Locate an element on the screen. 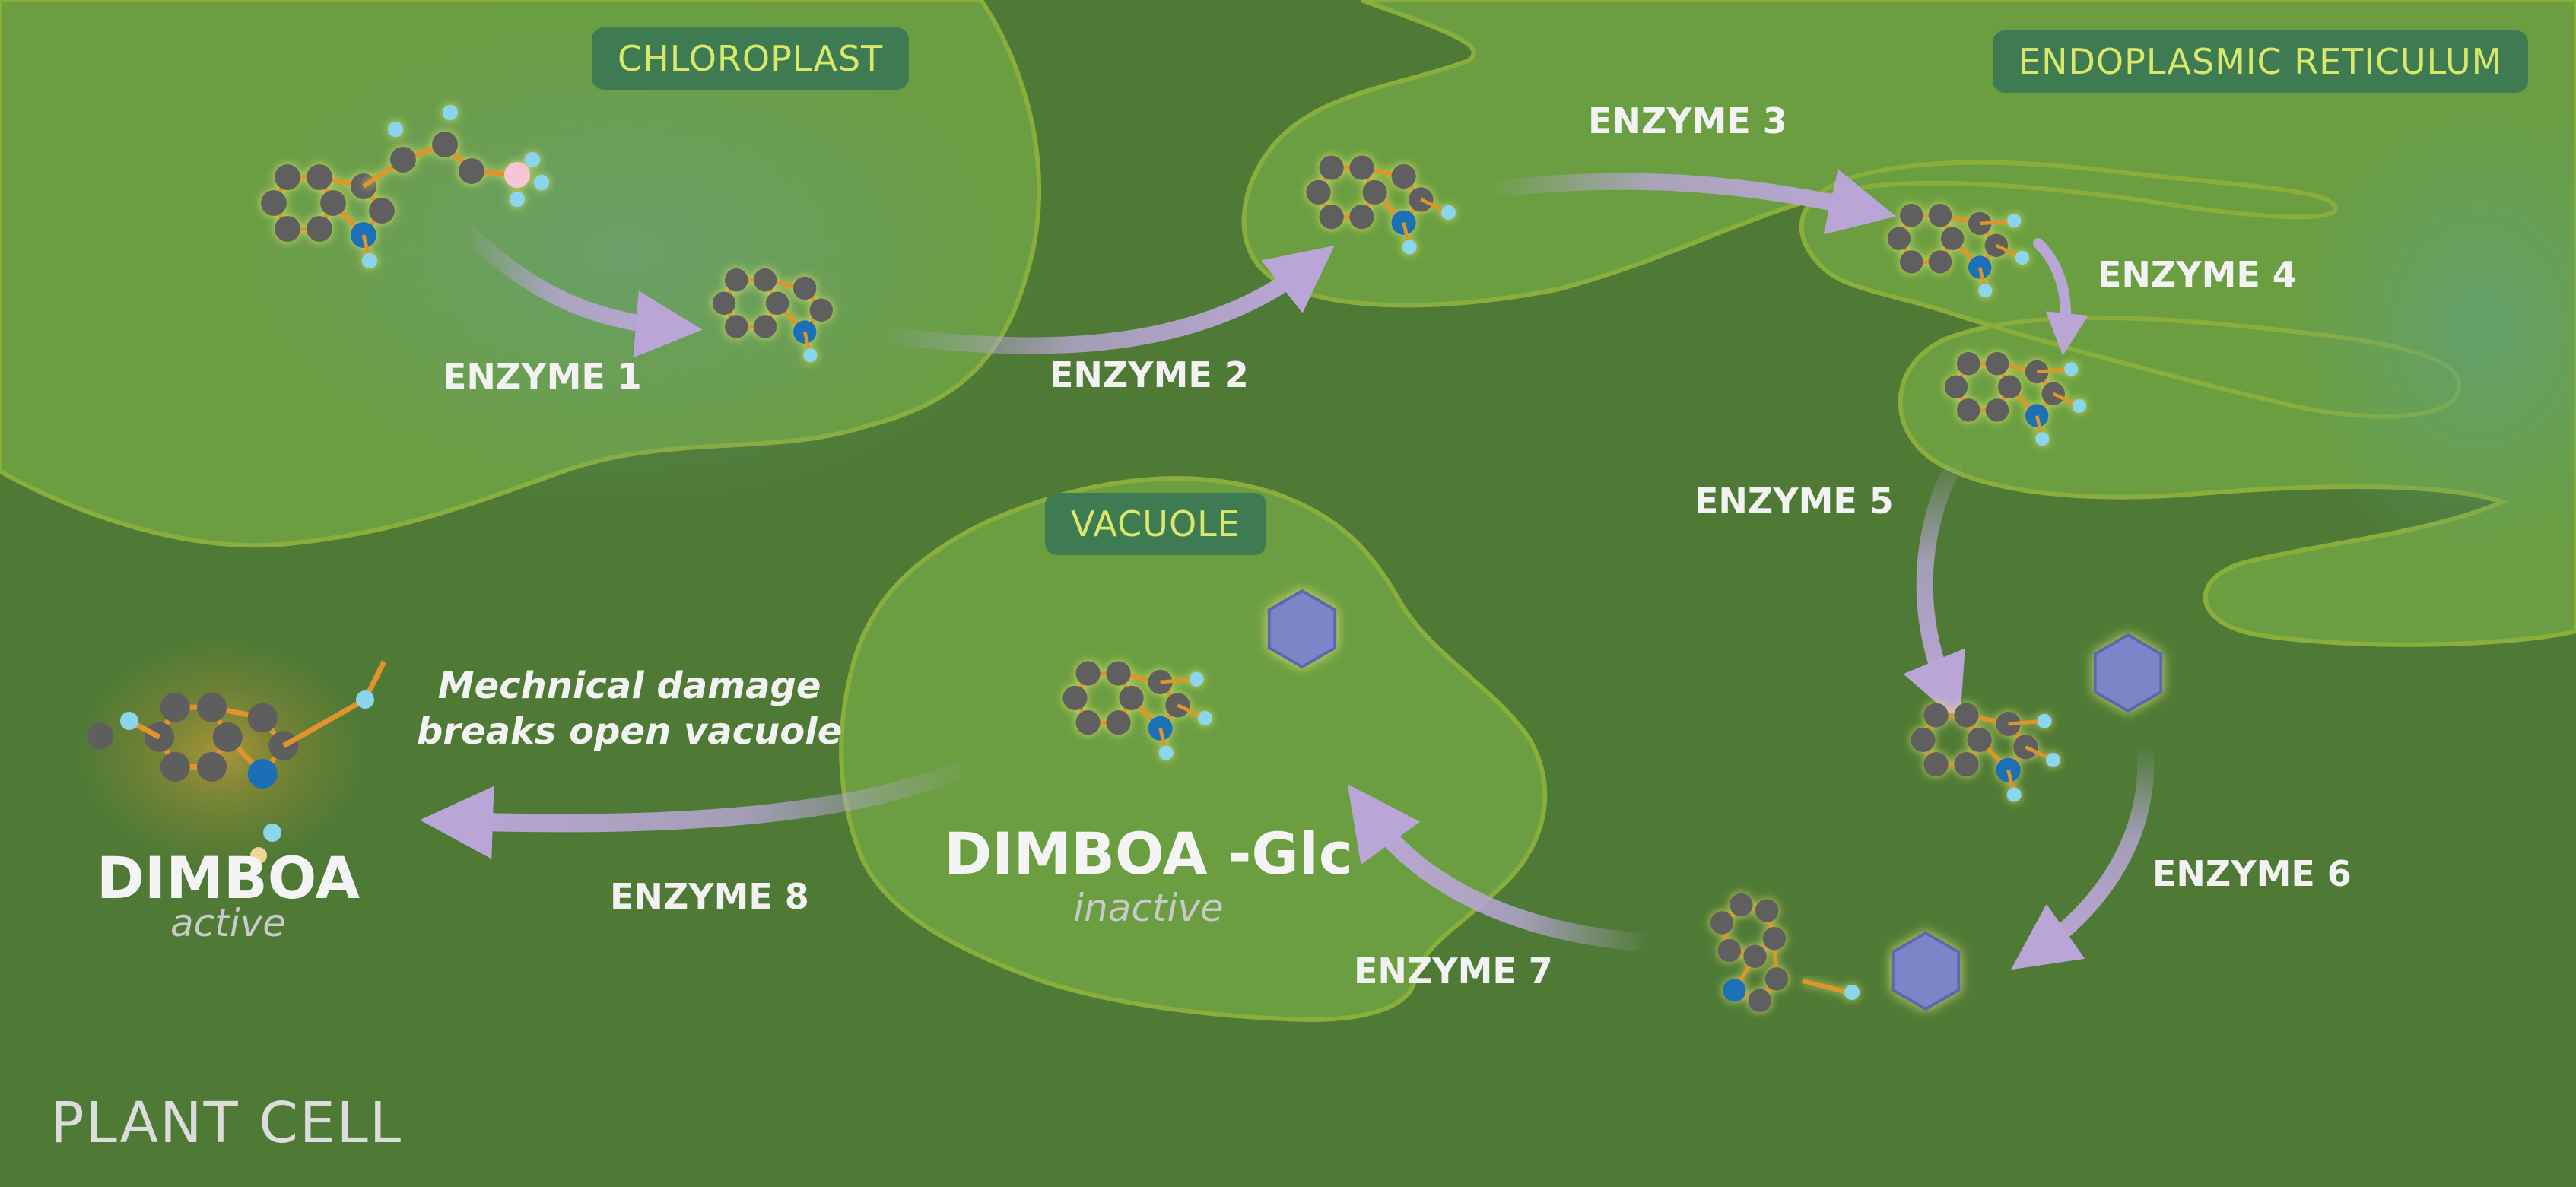 The image size is (2576, 1187). dimboa-glc-state: inactive is located at coordinates (1148, 908).